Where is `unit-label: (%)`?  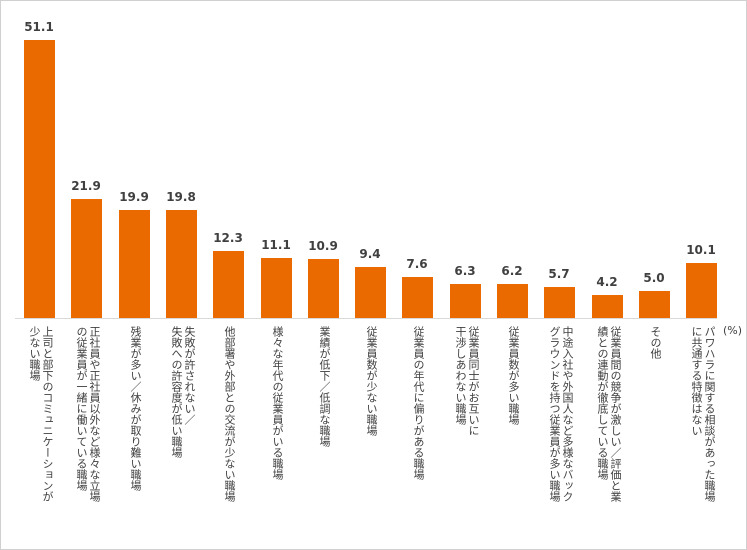 unit-label: (%) is located at coordinates (733, 330).